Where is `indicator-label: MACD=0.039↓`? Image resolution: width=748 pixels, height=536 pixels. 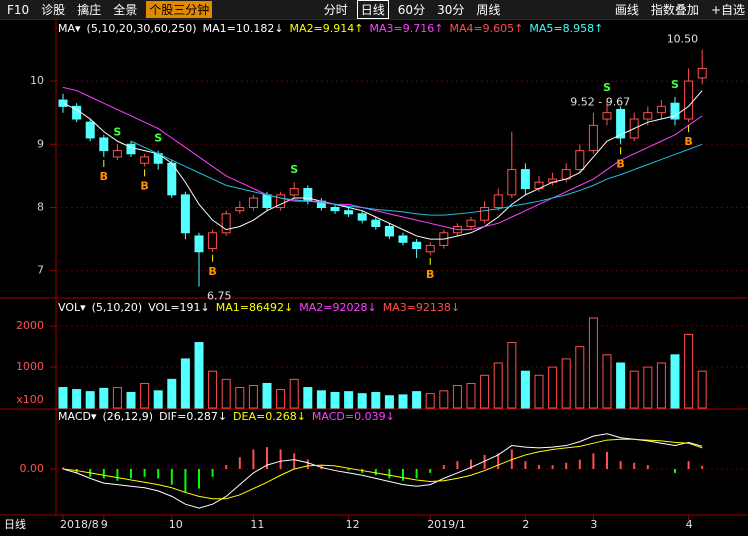 indicator-label: MACD=0.039↓ is located at coordinates (353, 416).